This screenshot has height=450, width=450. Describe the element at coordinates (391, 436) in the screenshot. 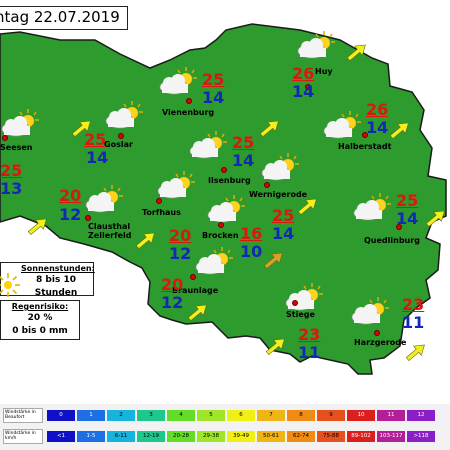

I see `legend-kmh-cell: 103-117` at that location.